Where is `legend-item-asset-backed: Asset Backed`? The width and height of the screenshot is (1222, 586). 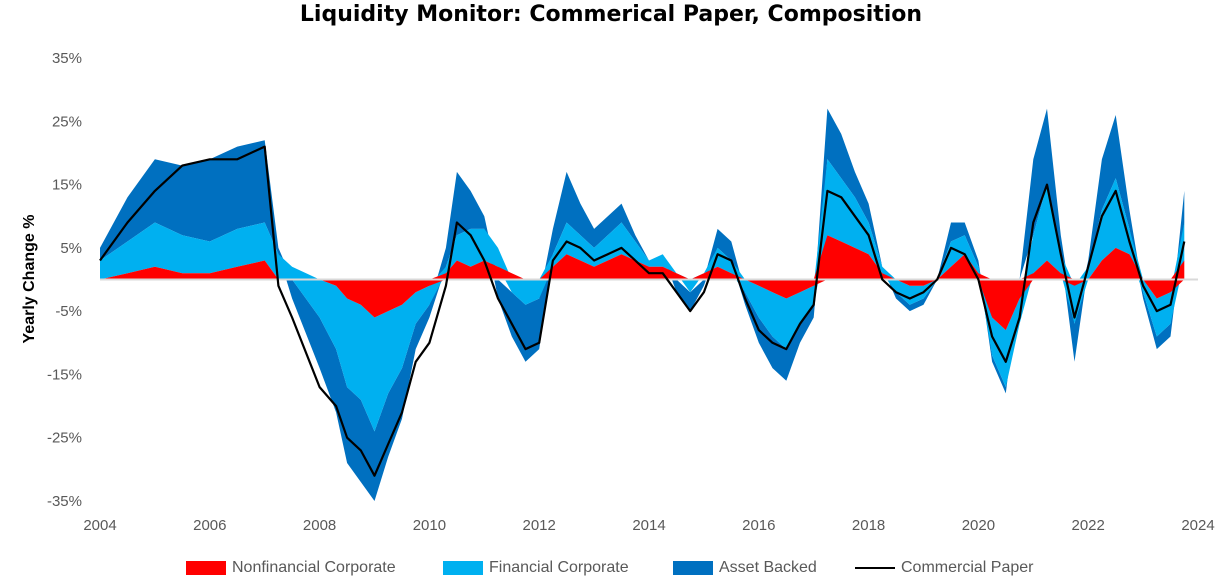
legend-item-asset-backed: Asset Backed is located at coordinates (745, 568).